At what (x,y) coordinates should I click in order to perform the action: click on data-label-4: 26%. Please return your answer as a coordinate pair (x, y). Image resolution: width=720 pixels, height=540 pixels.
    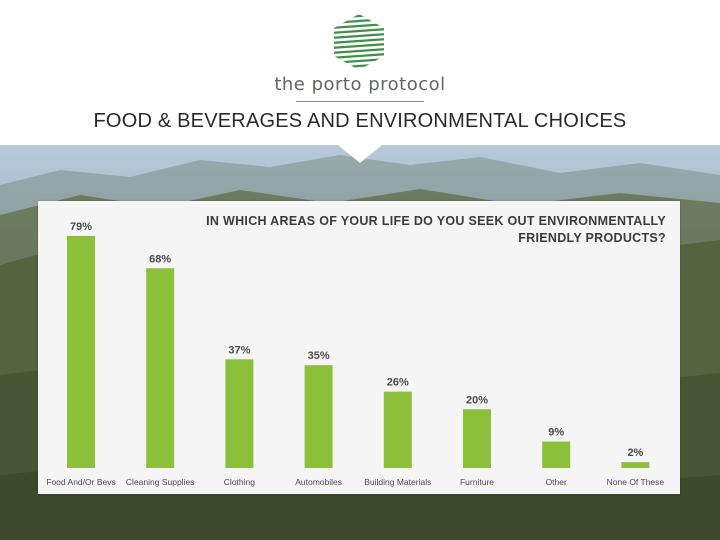
    Looking at the image, I should click on (398, 383).